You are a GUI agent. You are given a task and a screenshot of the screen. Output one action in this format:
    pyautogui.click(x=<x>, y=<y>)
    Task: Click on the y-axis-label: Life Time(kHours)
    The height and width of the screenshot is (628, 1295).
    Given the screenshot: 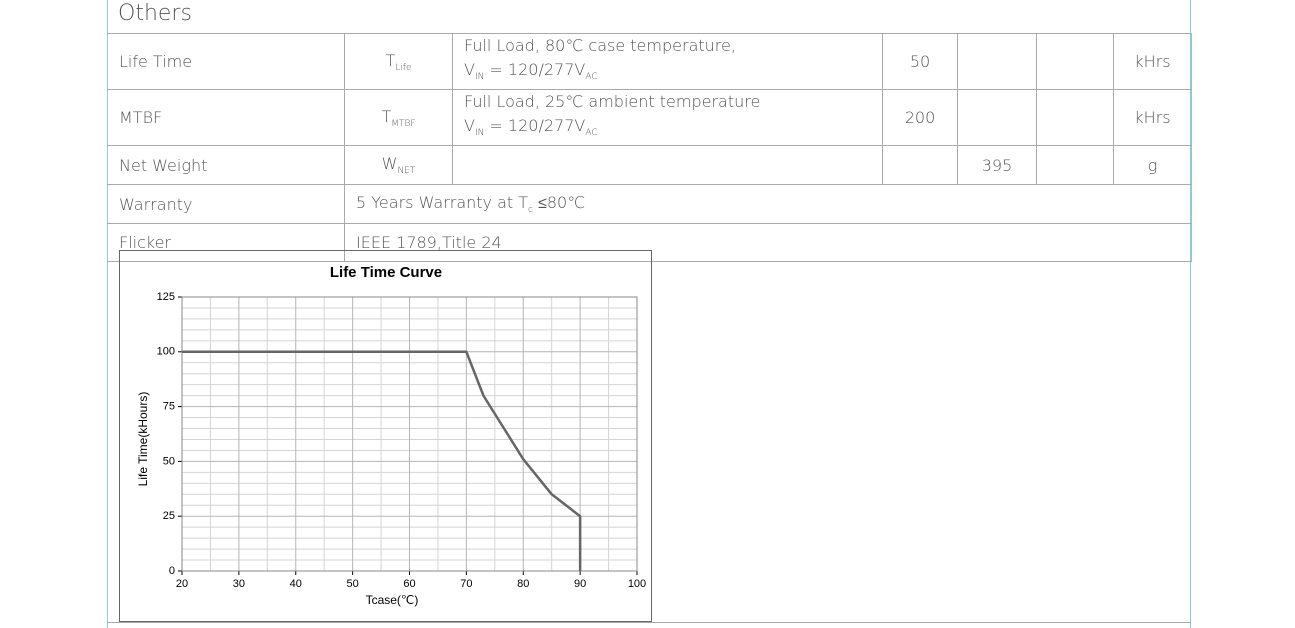 What is the action you would take?
    pyautogui.click(x=143, y=439)
    